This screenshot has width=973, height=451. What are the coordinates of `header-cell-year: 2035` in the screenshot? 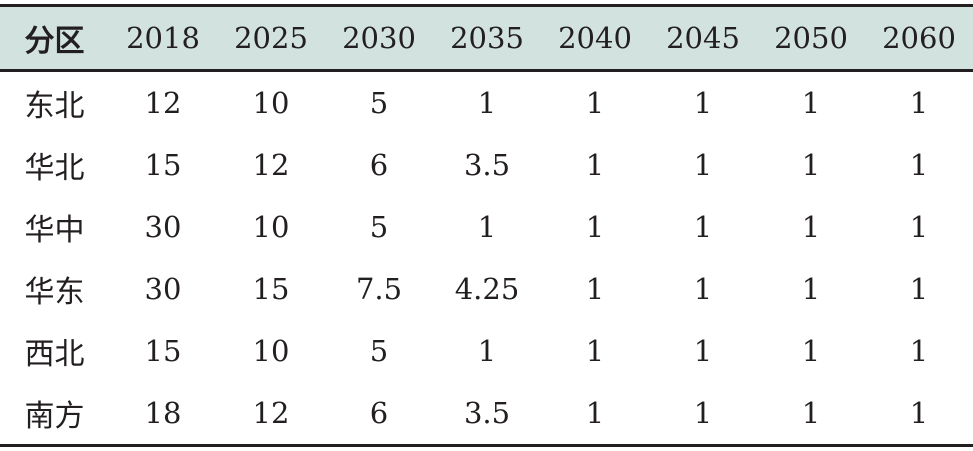 It's located at (487, 38).